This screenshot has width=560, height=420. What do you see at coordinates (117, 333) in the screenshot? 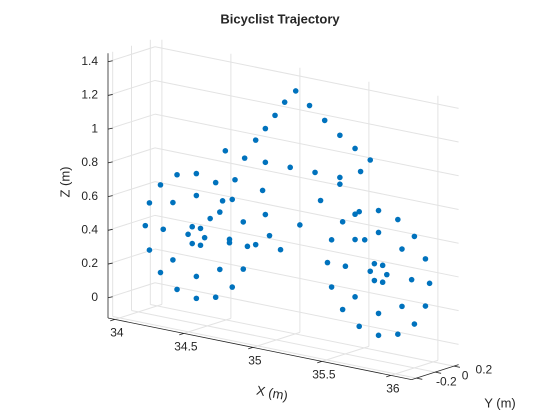
I see `x-tick-label: 34` at bounding box center [117, 333].